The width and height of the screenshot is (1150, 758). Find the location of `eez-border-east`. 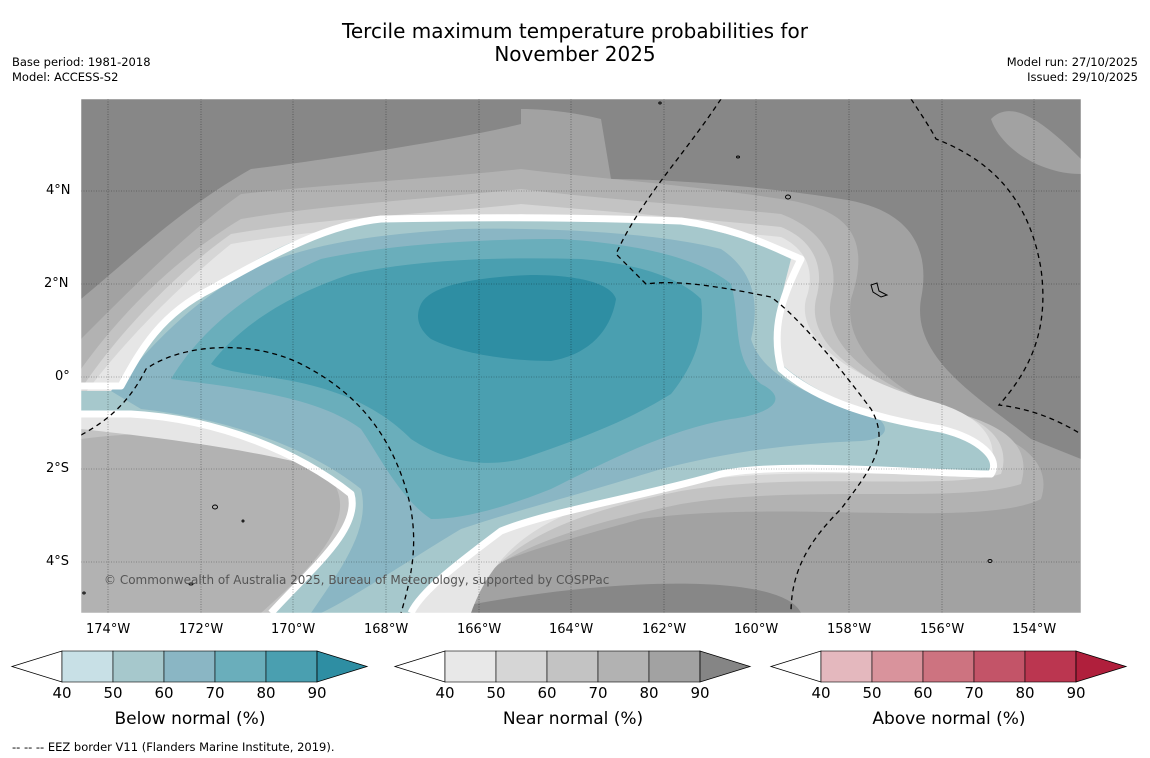

eez-border-east is located at coordinates (995, 267).